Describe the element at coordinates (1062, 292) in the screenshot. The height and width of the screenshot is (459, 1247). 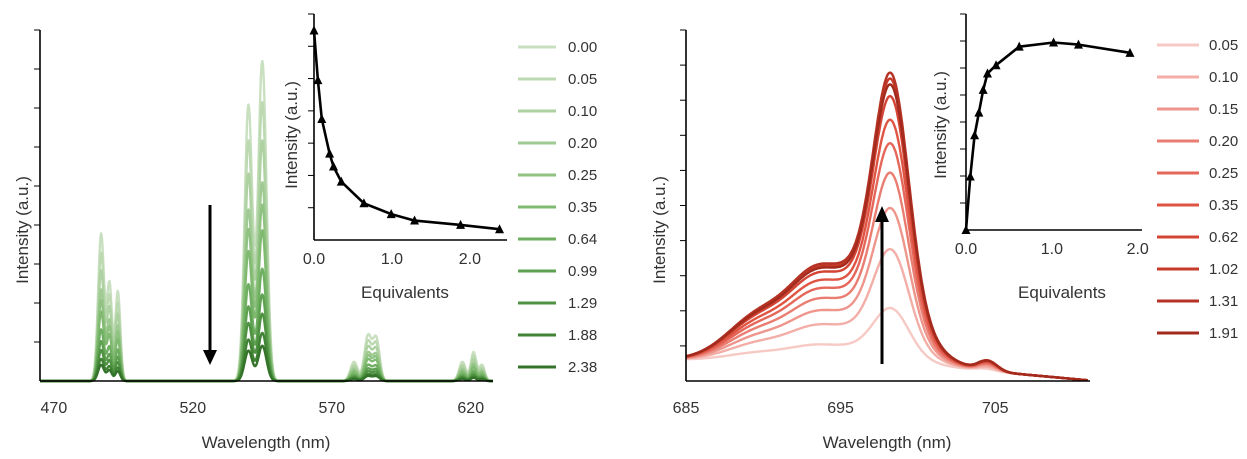
I see `right-inset-x-axis-label: Equivalents` at that location.